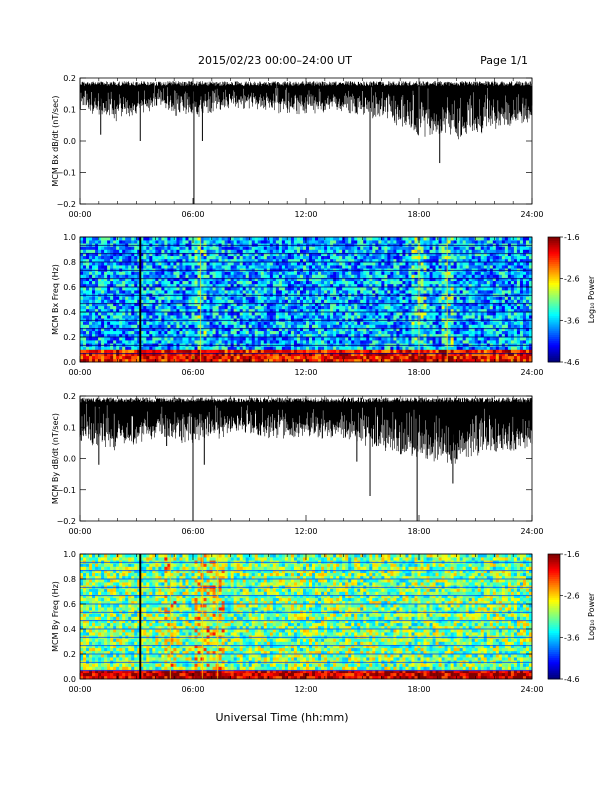 The image size is (612, 792). Describe the element at coordinates (55, 140) in the screenshot. I see `y-axis-label: MCM Bx dB/dt (nT/sec)` at that location.